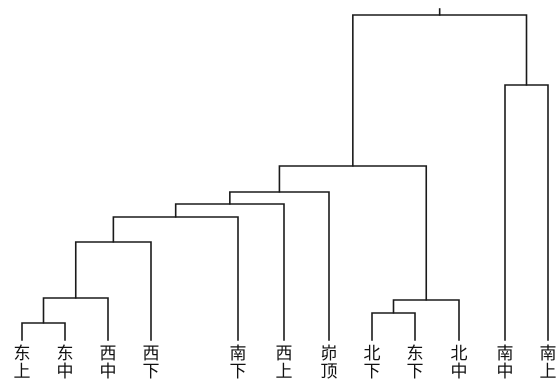 The width and height of the screenshot is (557, 383). What do you see at coordinates (426, 320) in the screenshot?
I see `merge-c5` at bounding box center [426, 320].